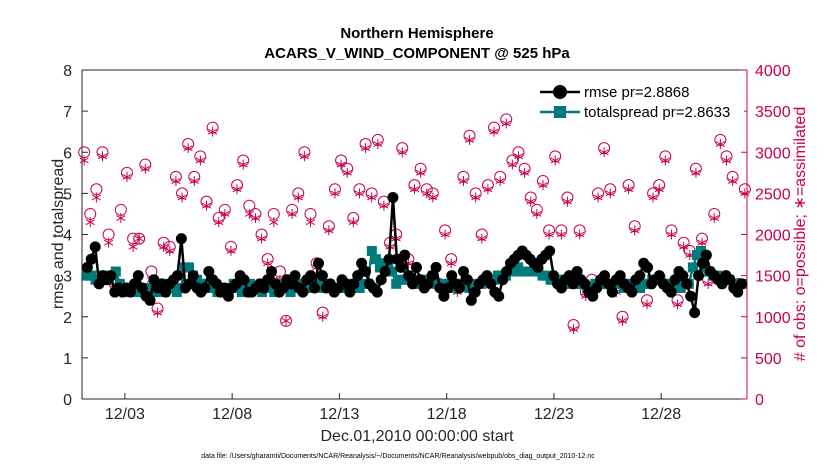 The height and width of the screenshot is (470, 830). What do you see at coordinates (636, 99) in the screenshot?
I see `legend: rmse pr=2.8868 totalspread pr=2.8633` at bounding box center [636, 99].